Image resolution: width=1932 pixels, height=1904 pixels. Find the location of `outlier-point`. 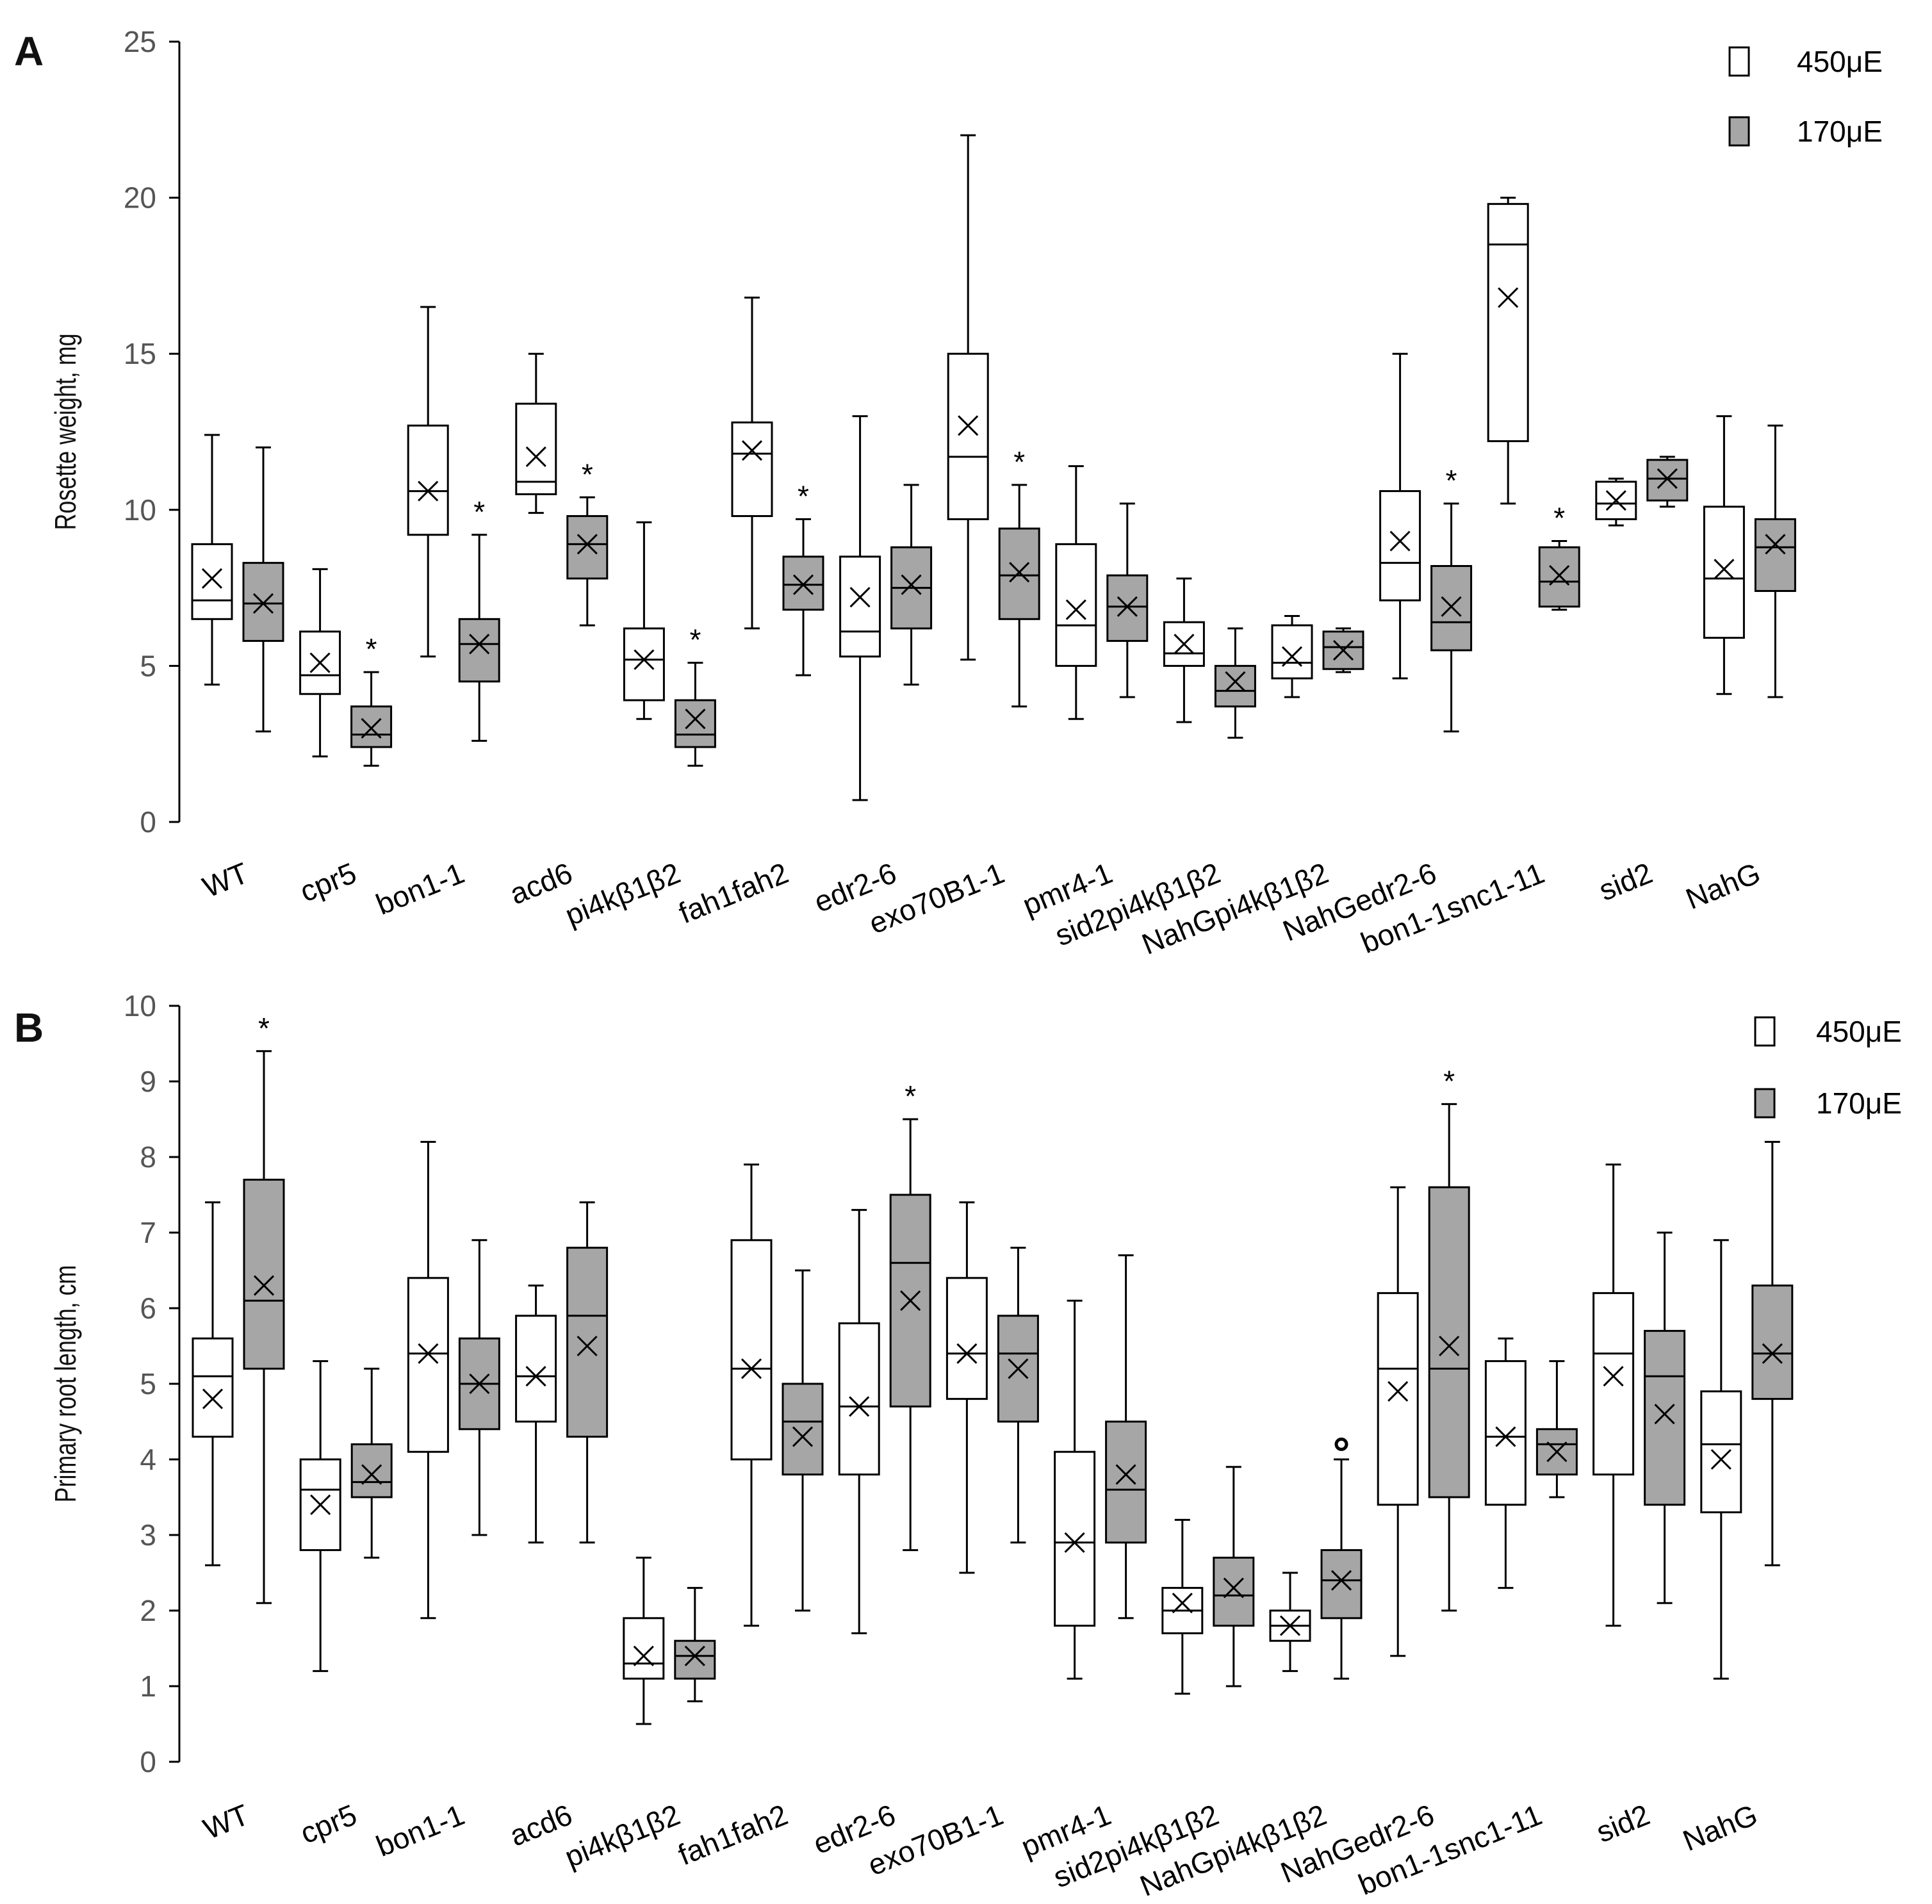

outlier-point is located at coordinates (1341, 1444).